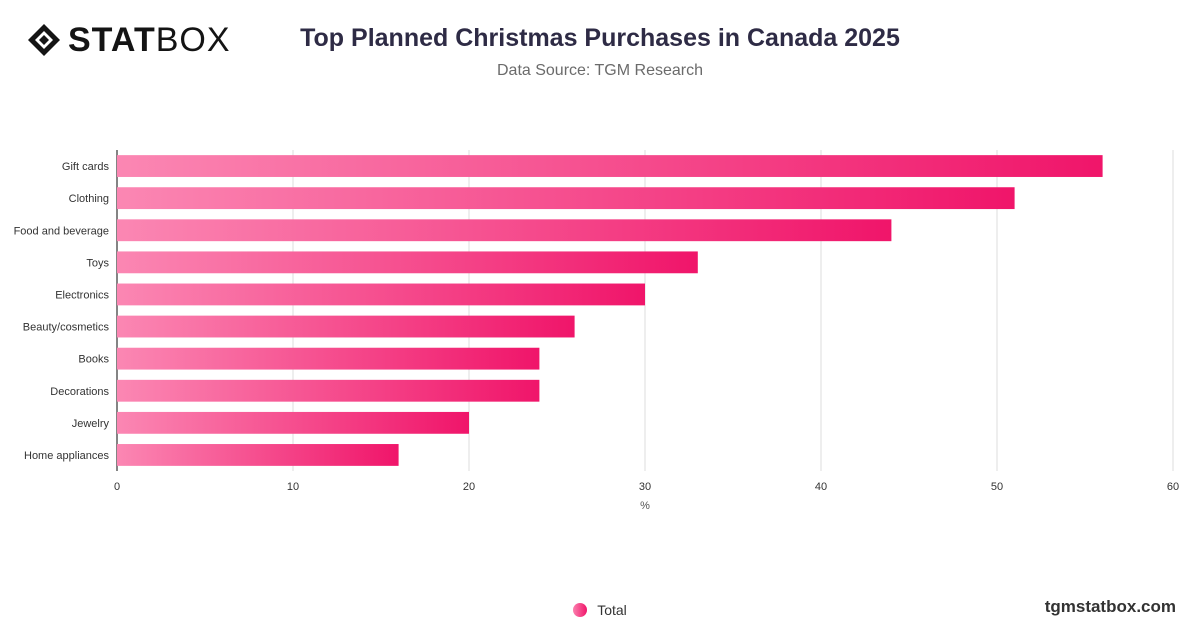 The image size is (1200, 628). I want to click on y-category-label: Decorations, so click(79, 392).